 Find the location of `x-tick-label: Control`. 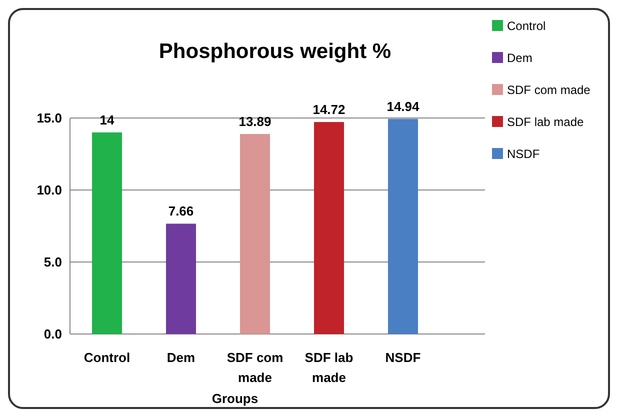

x-tick-label: Control is located at coordinates (107, 357).